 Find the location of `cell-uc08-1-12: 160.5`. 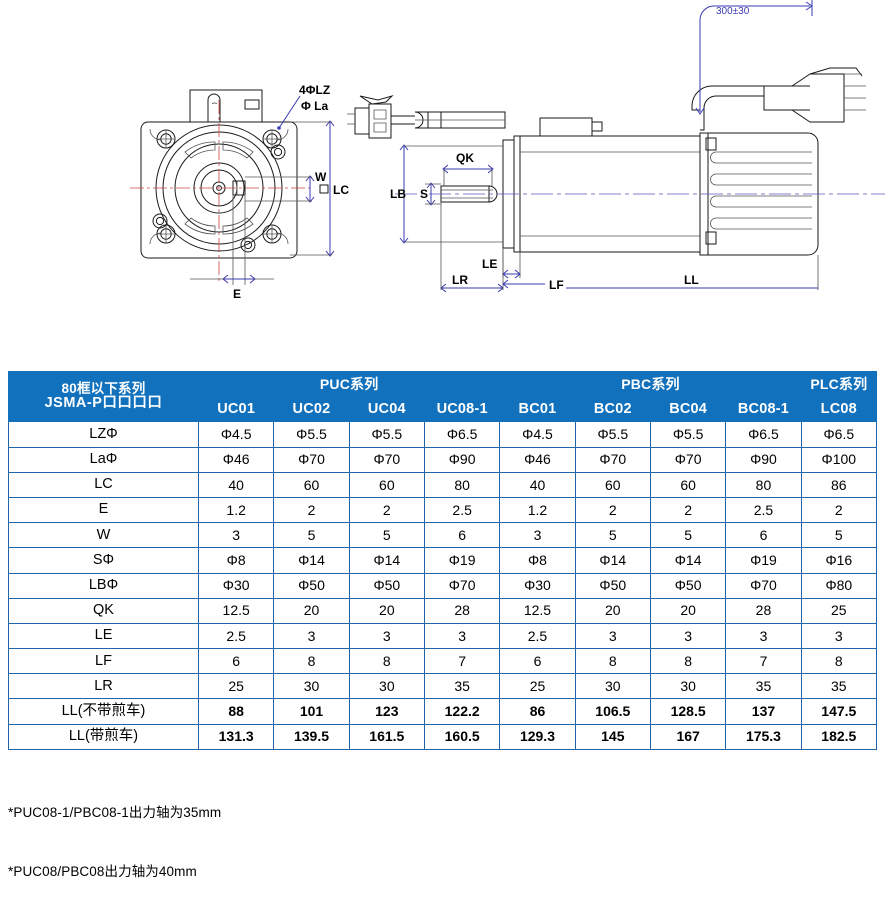

cell-uc08-1-12: 160.5 is located at coordinates (462, 736).